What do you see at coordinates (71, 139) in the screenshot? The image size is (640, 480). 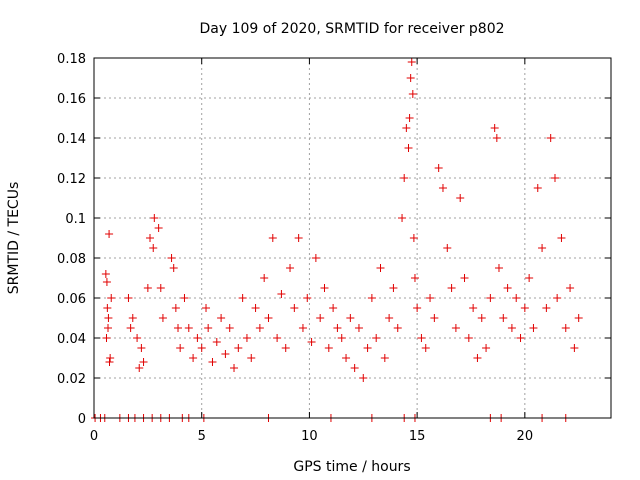 I see `y-tick-label: 0.14` at bounding box center [71, 139].